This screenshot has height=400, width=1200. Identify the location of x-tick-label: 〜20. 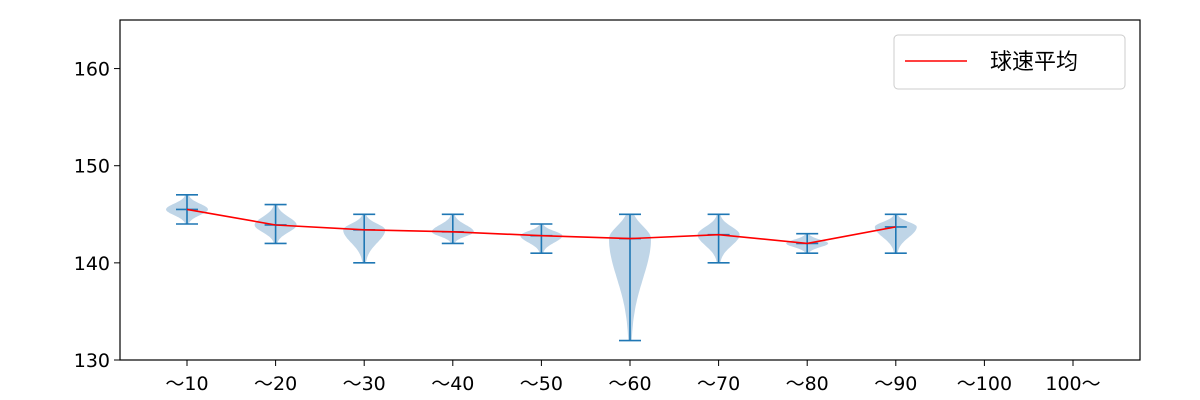
(275, 384).